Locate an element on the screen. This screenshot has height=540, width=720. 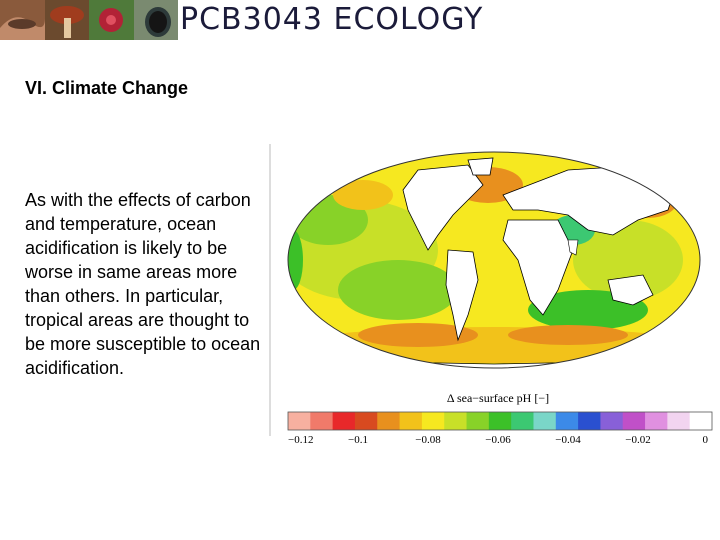
colorbar-tick-label: −0.04 is located at coordinates (568, 440).